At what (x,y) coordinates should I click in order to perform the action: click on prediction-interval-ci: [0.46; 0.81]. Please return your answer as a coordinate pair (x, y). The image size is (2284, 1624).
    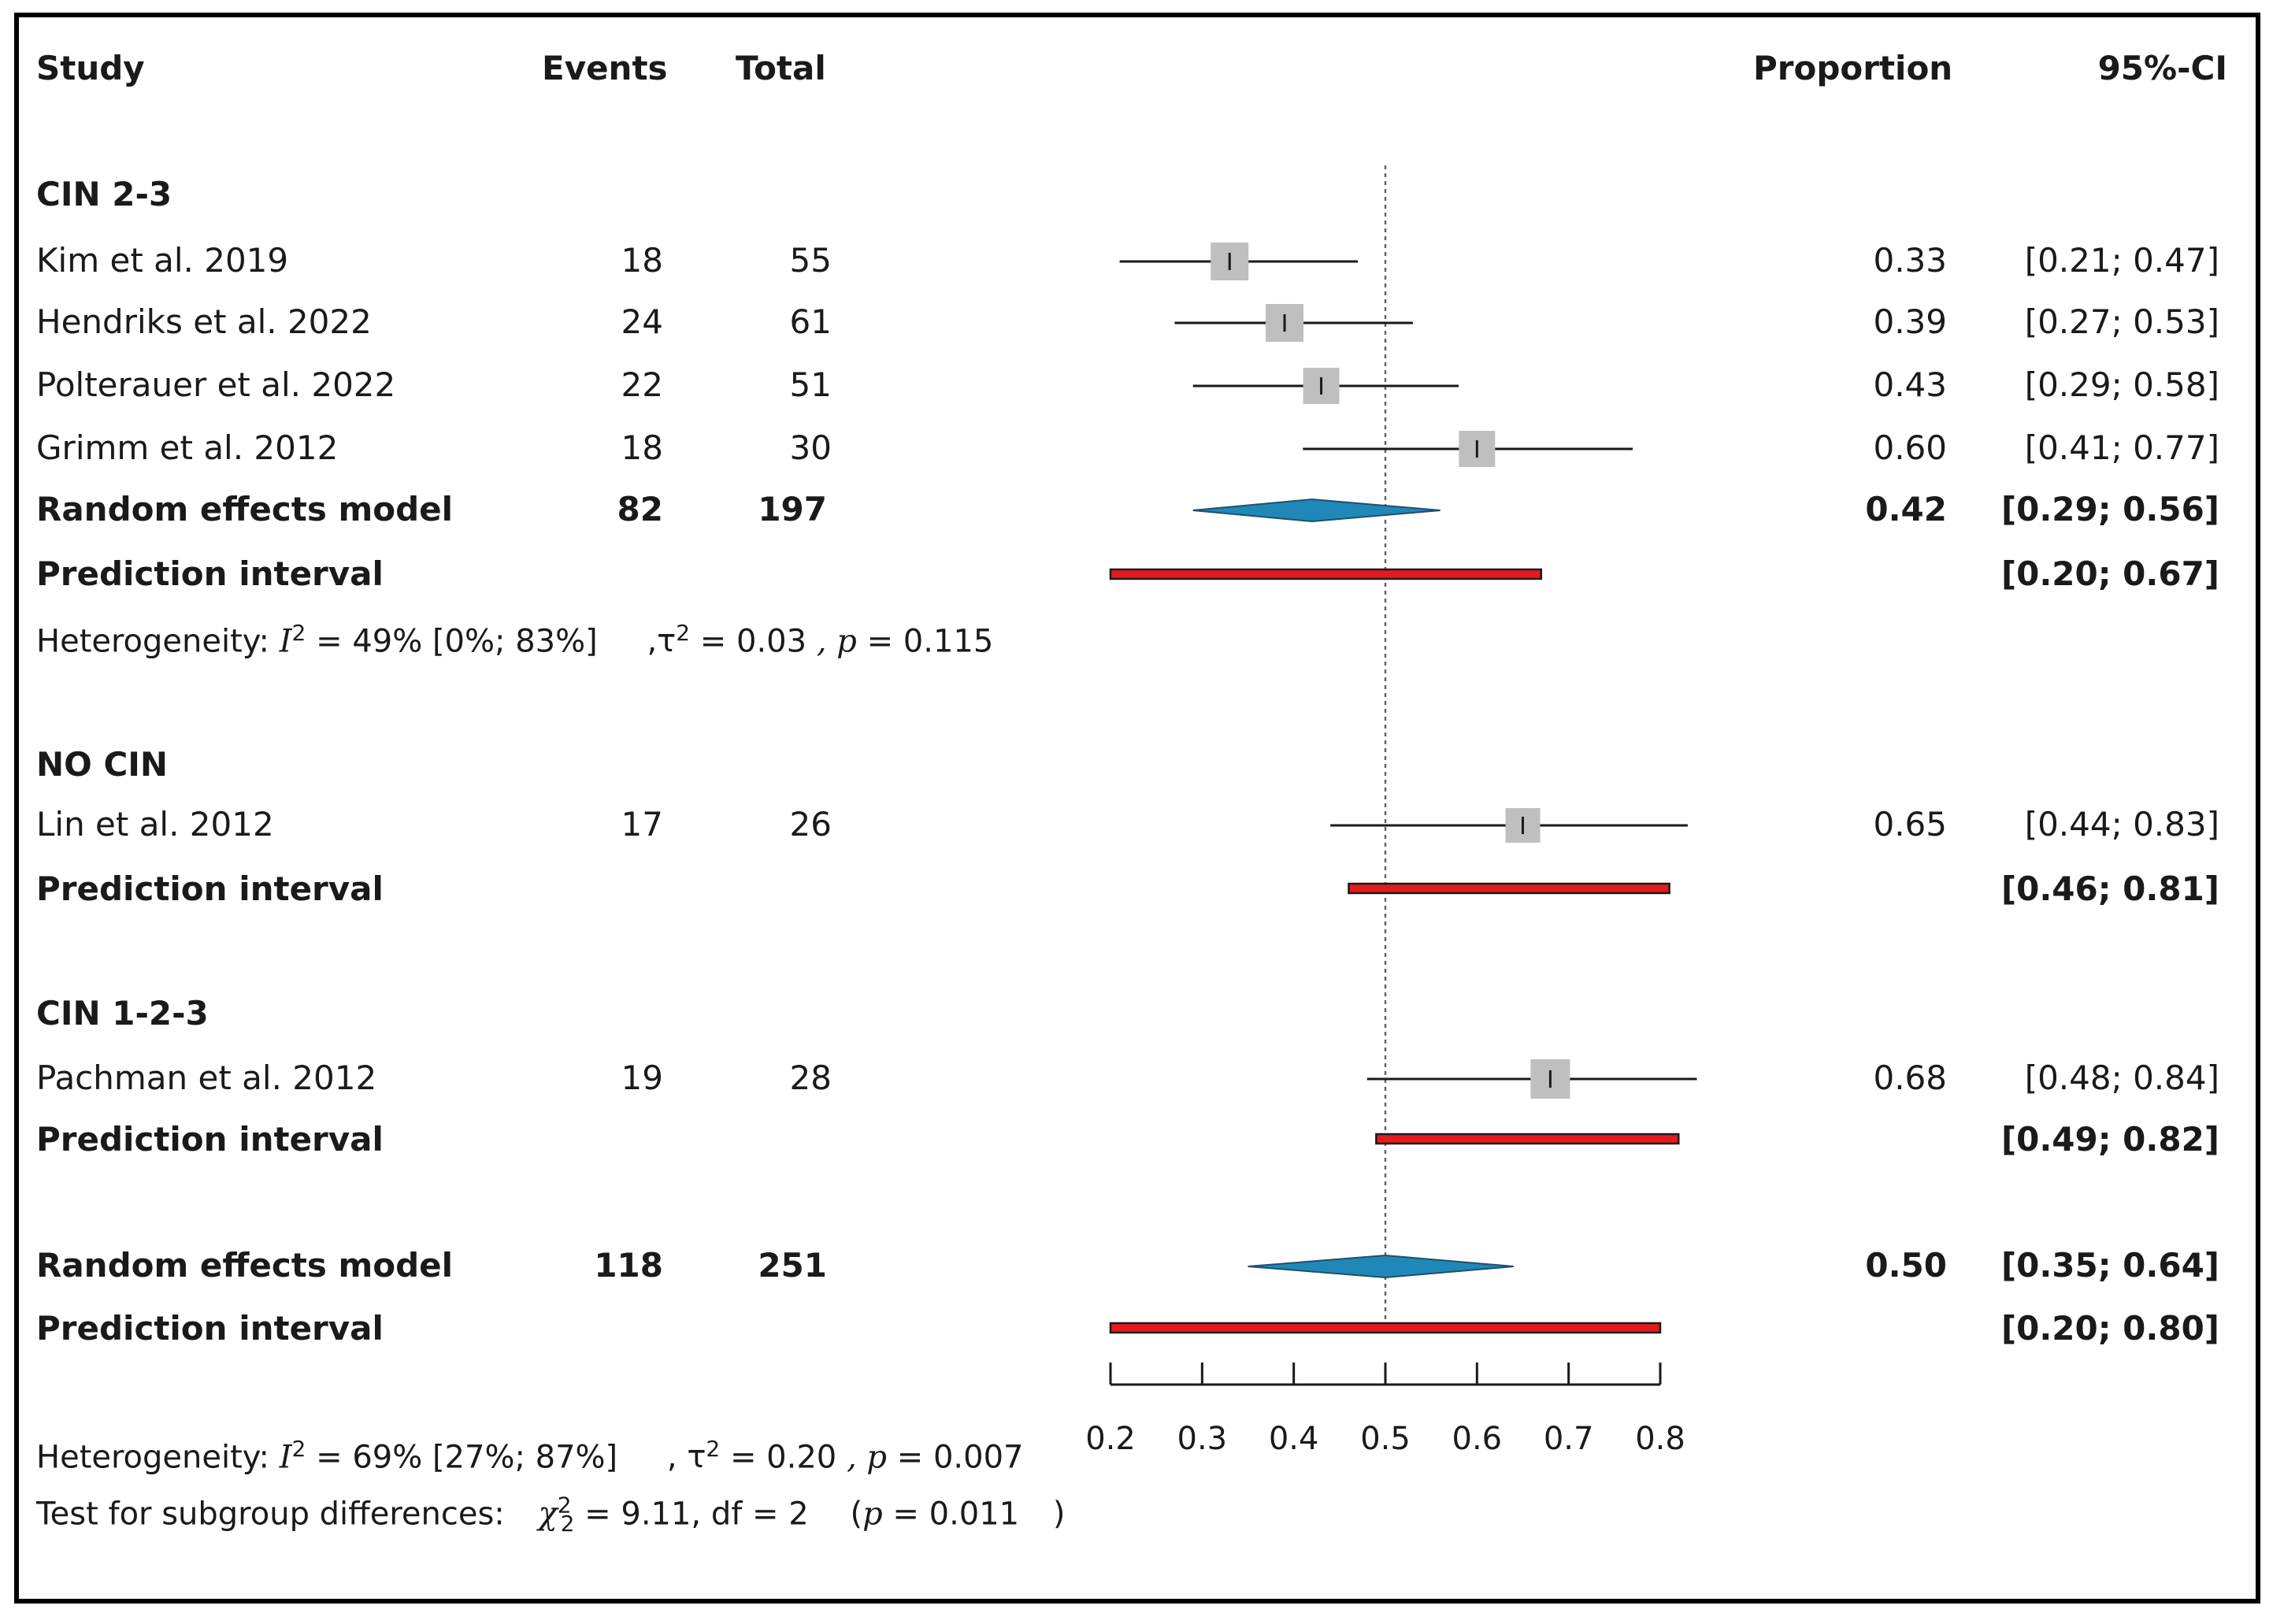
    Looking at the image, I should click on (2109, 888).